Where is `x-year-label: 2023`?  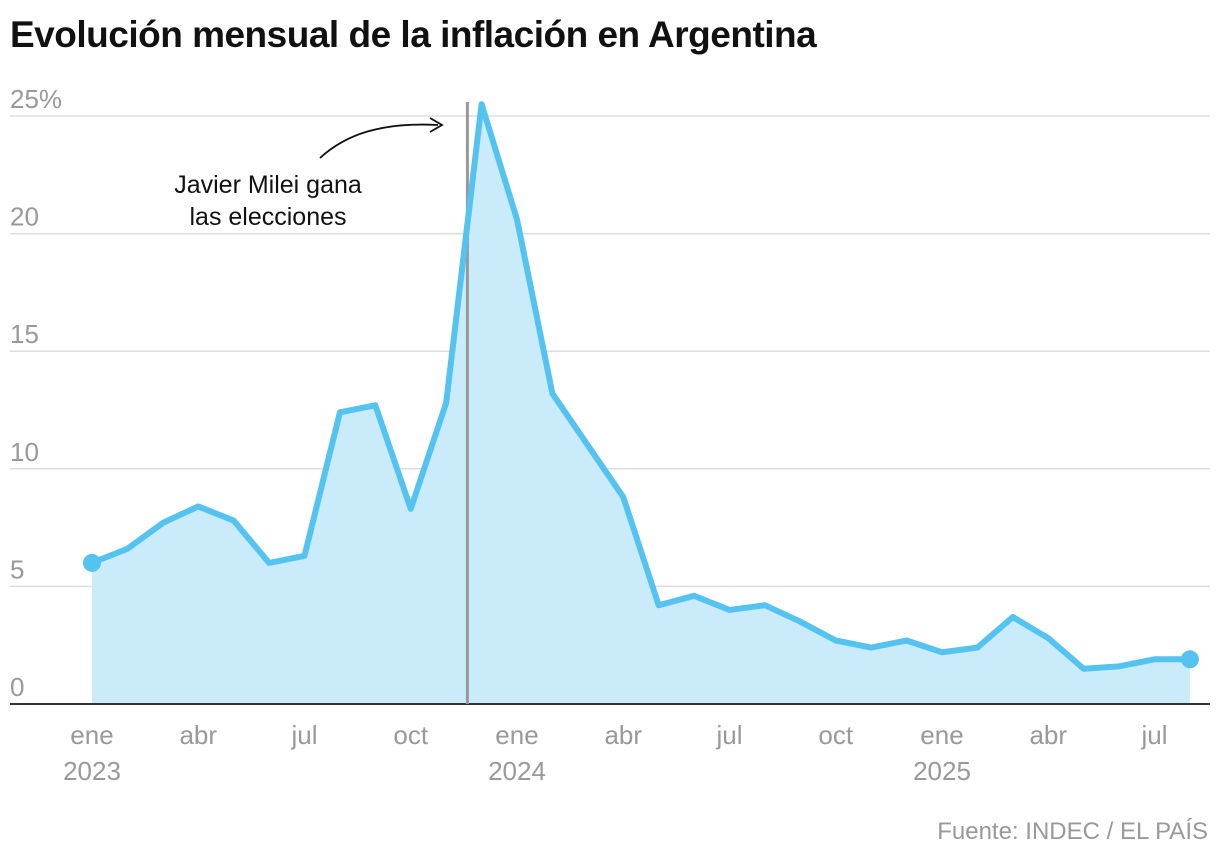 x-year-label: 2023 is located at coordinates (92, 771).